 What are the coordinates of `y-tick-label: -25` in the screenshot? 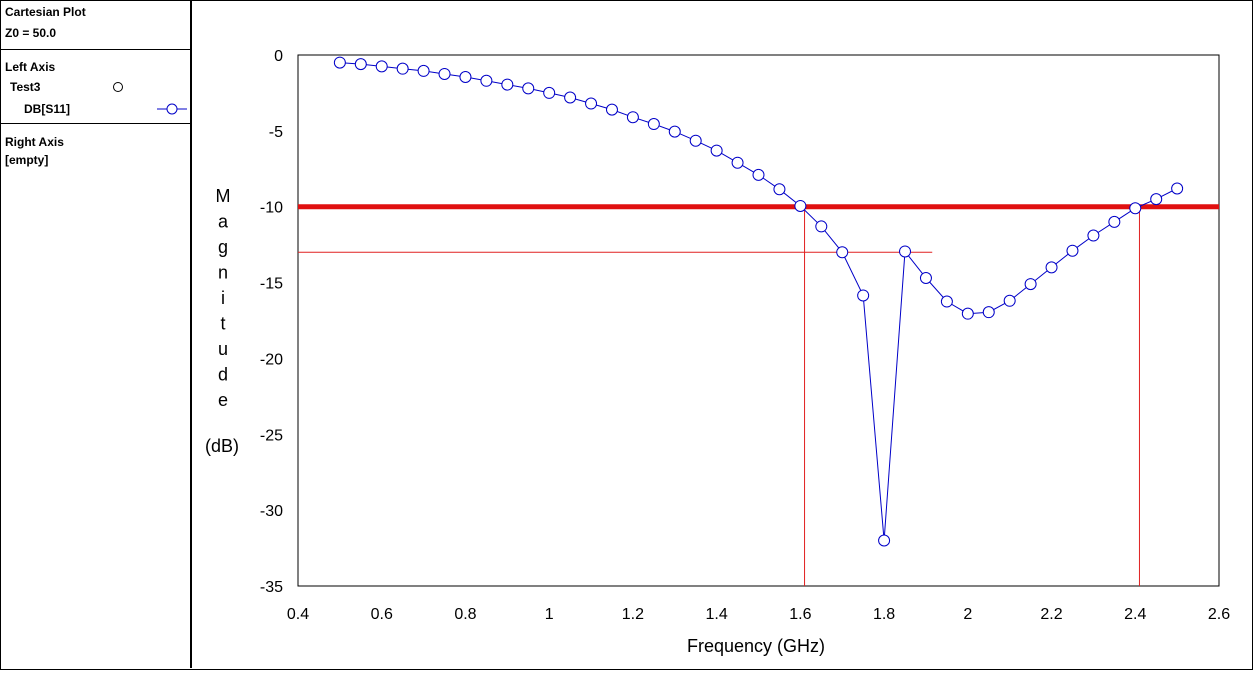 It's located at (271, 435).